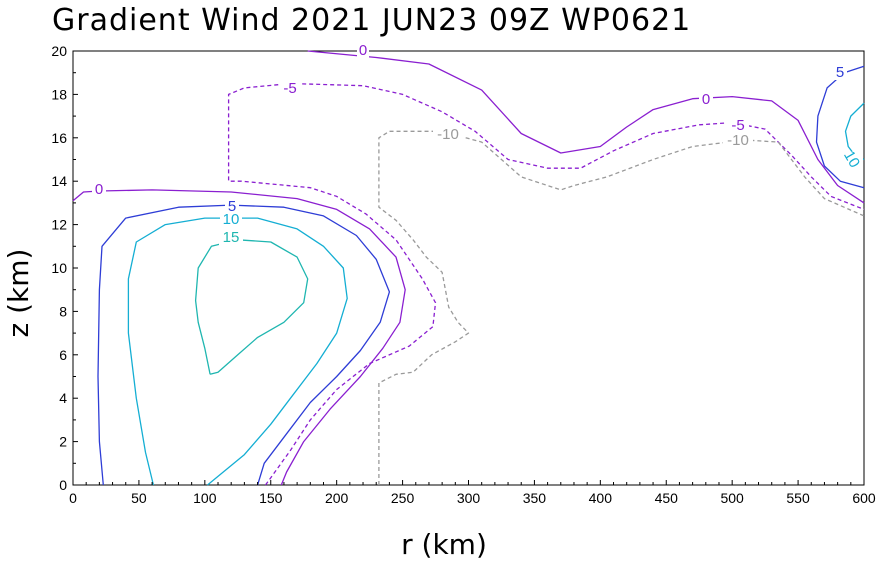  I want to click on x-tick-label: 100, so click(205, 498).